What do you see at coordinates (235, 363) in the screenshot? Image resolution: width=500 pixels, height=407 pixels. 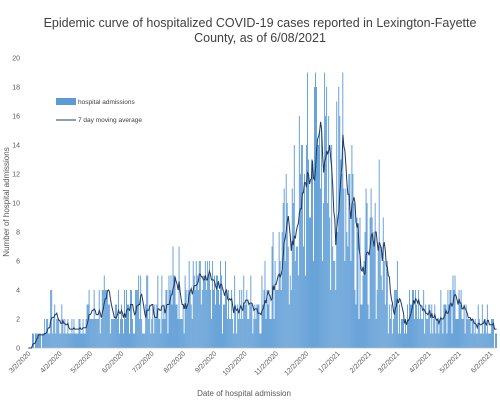 I see `x-tick-label: 10/2/2020` at bounding box center [235, 363].